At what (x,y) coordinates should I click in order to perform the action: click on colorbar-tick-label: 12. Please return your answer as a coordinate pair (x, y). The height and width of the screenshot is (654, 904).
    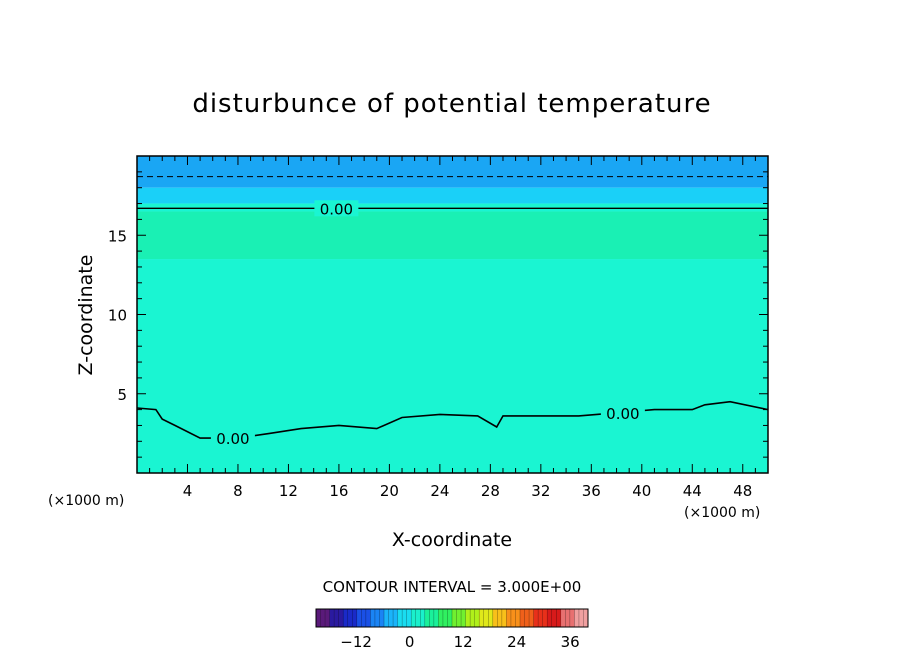
    Looking at the image, I should click on (463, 642).